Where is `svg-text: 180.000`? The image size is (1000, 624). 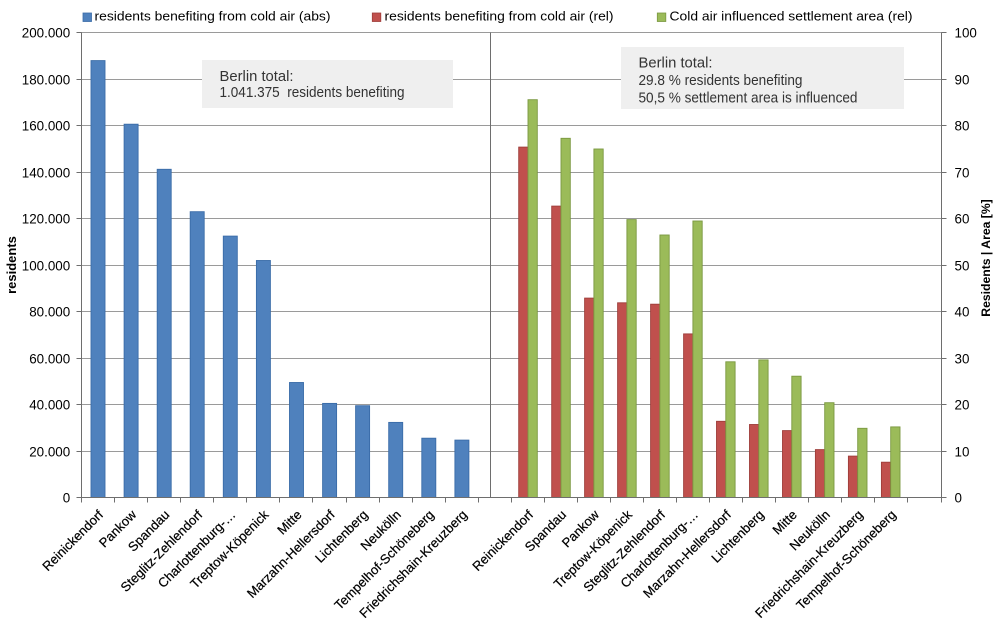 svg-text: 180.000 is located at coordinates (46, 79).